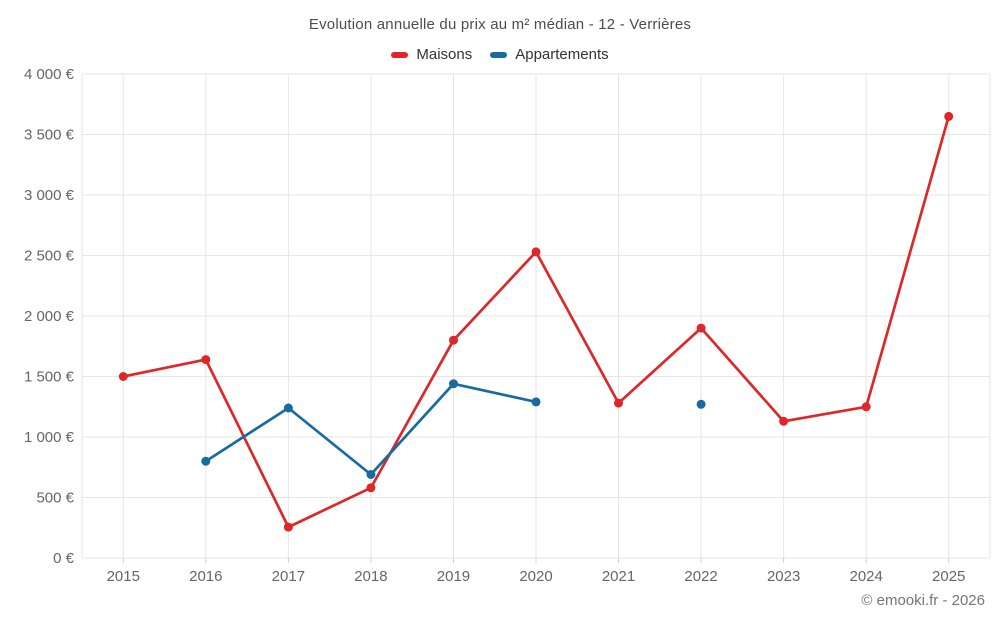 The image size is (1000, 625). Describe the element at coordinates (618, 576) in the screenshot. I see `x-axis-tick-label: 2021` at that location.